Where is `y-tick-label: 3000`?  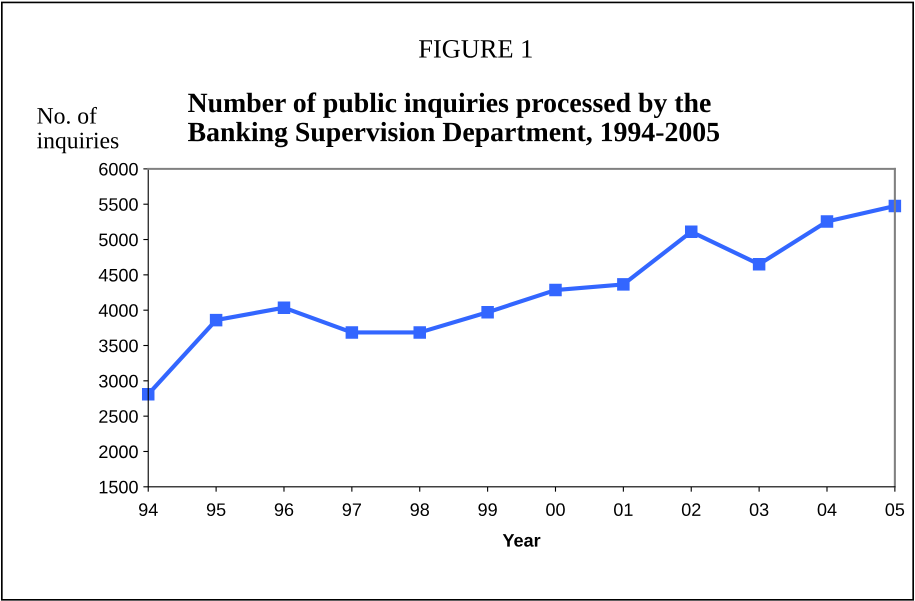
y-tick-label: 3000 is located at coordinates (118, 381).